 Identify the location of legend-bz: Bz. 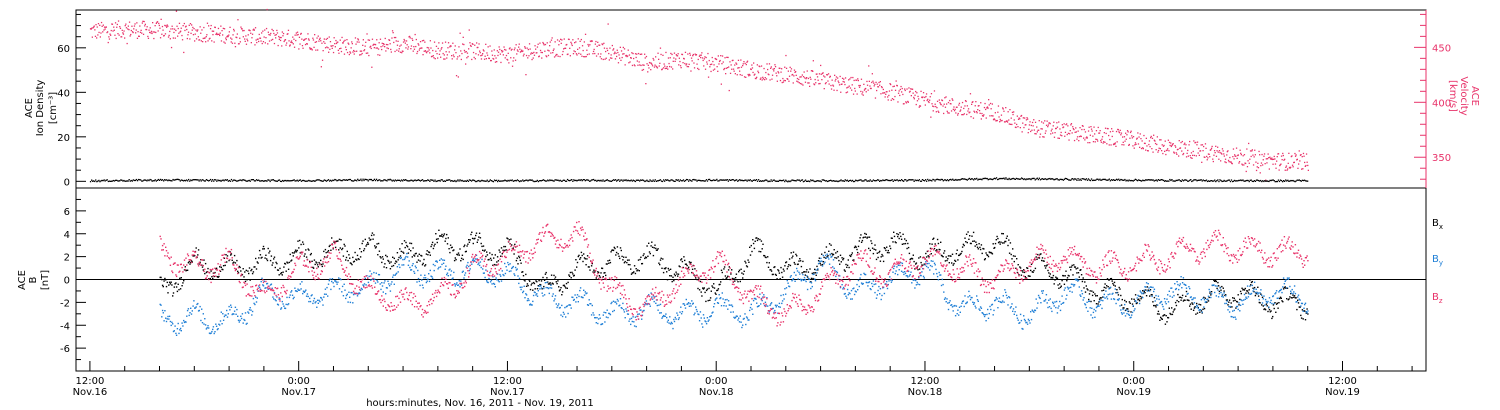
(1437, 298).